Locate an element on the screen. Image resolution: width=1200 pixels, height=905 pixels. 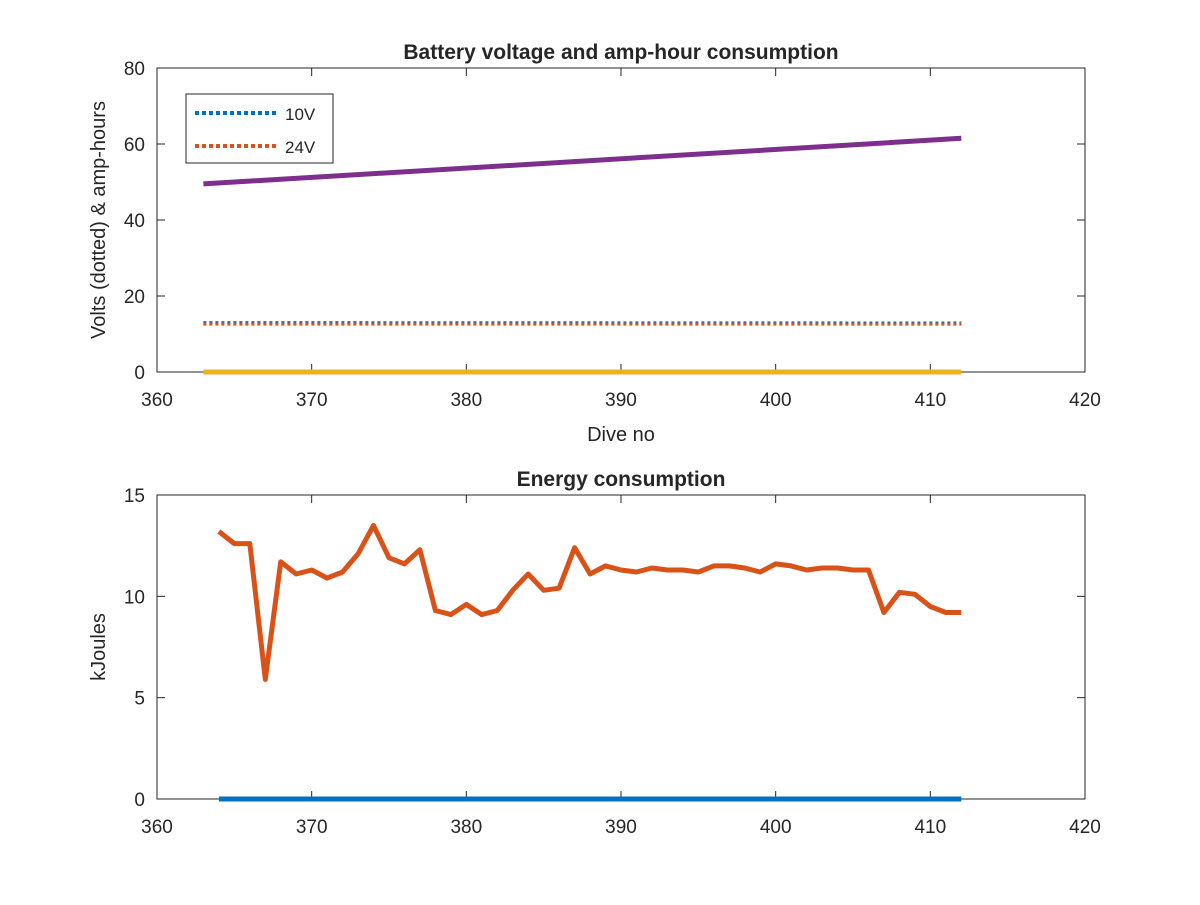
y-axis-label: kJoules is located at coordinates (99, 647).